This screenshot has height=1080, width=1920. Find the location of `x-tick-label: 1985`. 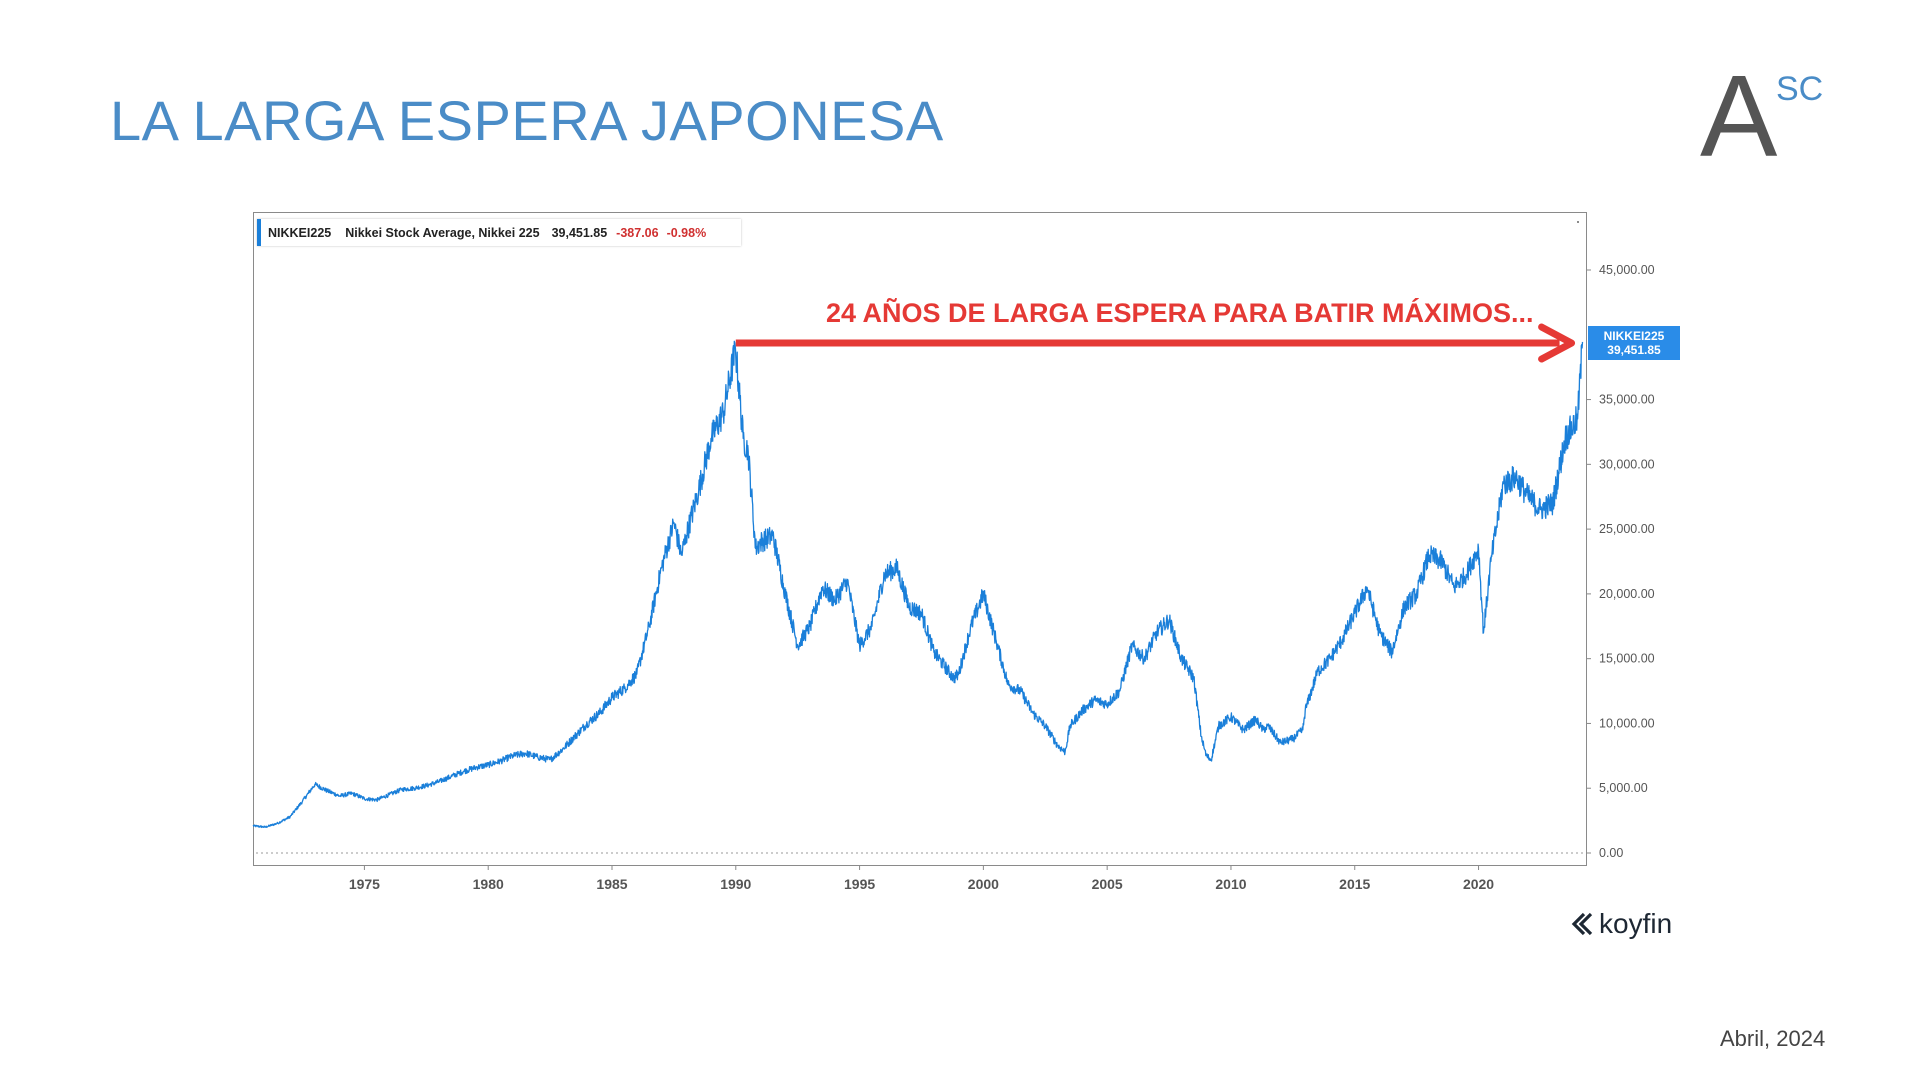

x-tick-label: 1985 is located at coordinates (611, 884).